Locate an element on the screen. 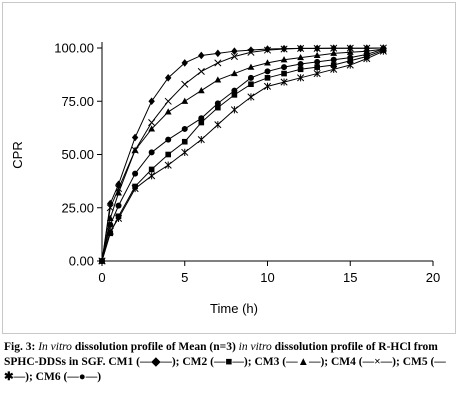  caption-in-vitro-2: in vitro is located at coordinates (255, 347).